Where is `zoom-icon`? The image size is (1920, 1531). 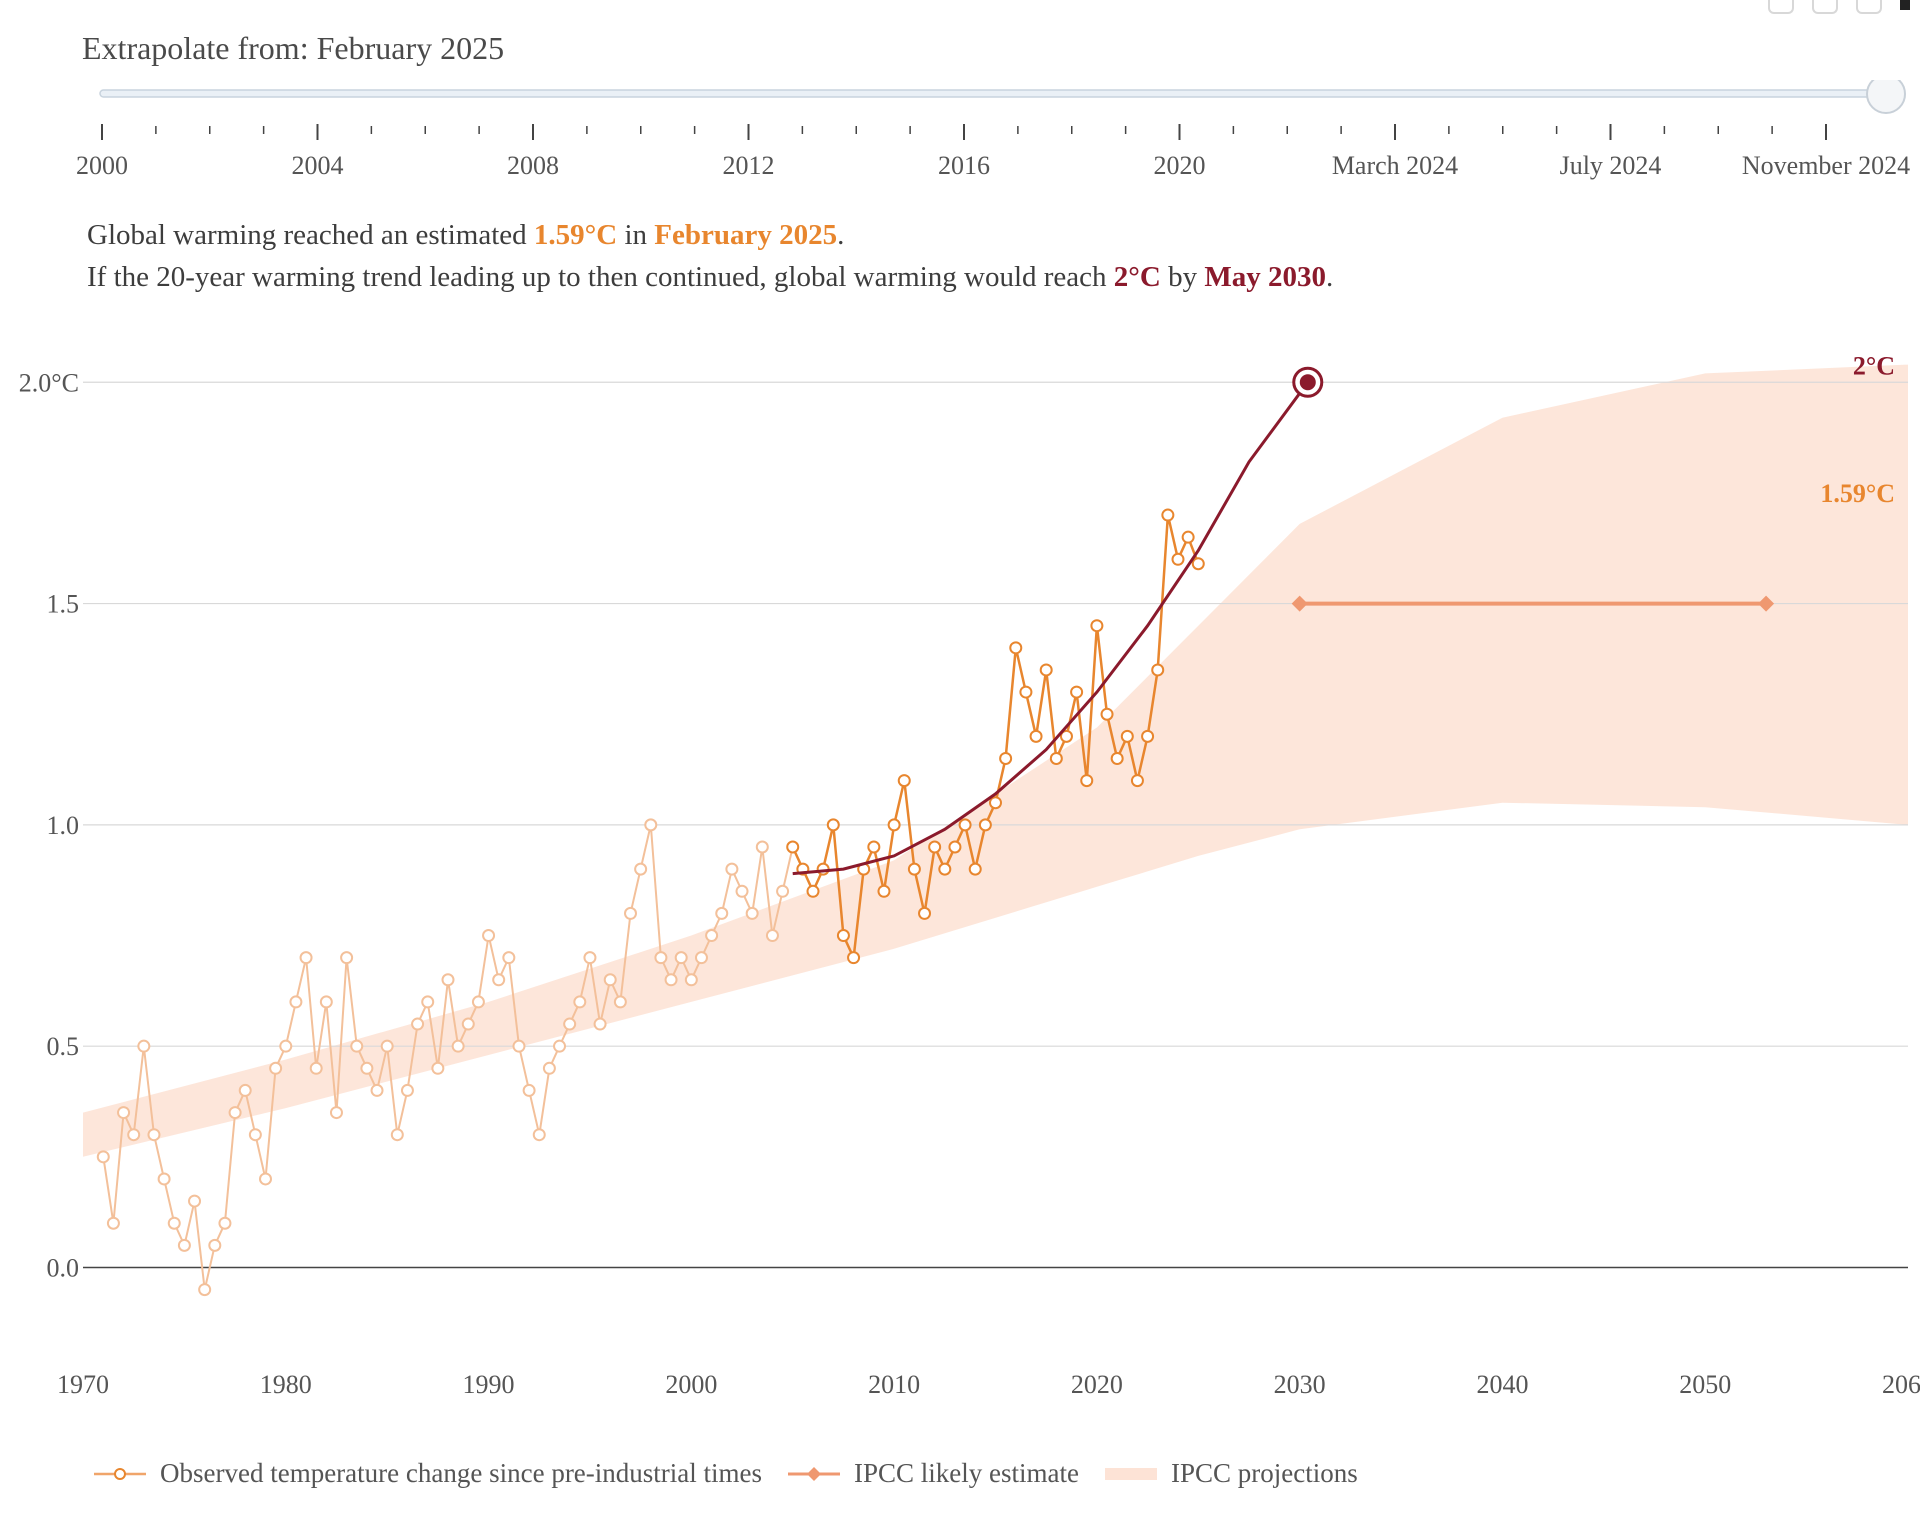 zoom-icon is located at coordinates (1825, 7).